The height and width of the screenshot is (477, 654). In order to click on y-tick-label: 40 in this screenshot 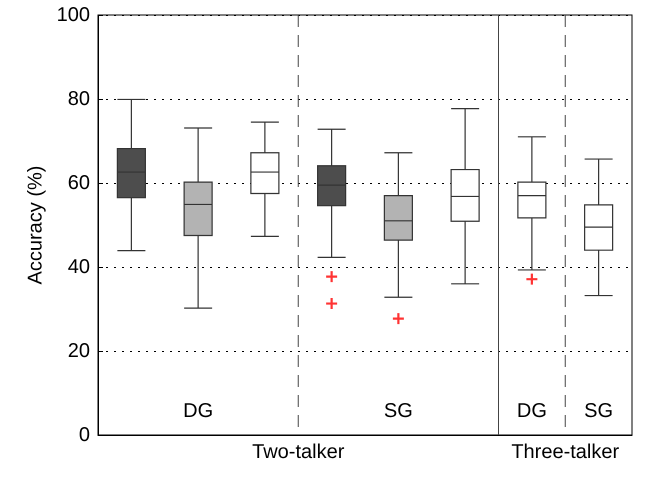, I will do `click(79, 267)`.